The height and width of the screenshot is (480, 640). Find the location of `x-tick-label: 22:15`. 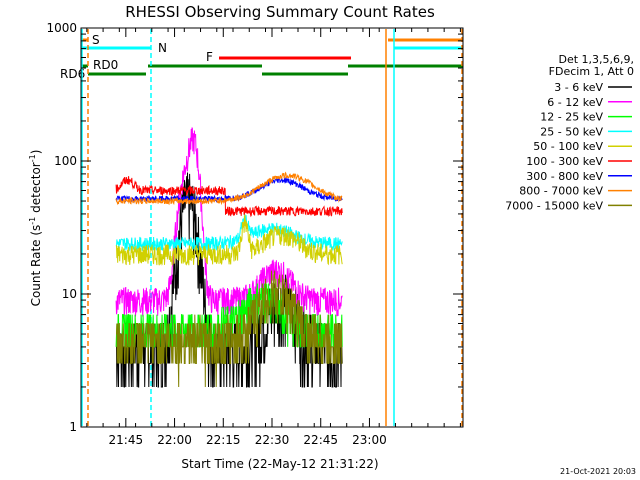

x-tick-label: 22:15 is located at coordinates (223, 440).